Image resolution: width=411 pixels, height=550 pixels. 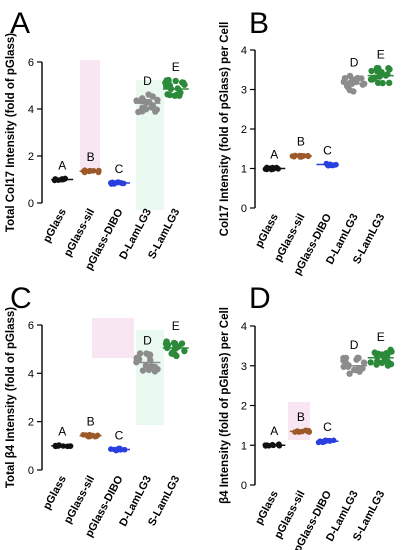 I want to click on y-axis-title: Total Col17 Intensity (fold of pGlass), so click(x=11, y=132).